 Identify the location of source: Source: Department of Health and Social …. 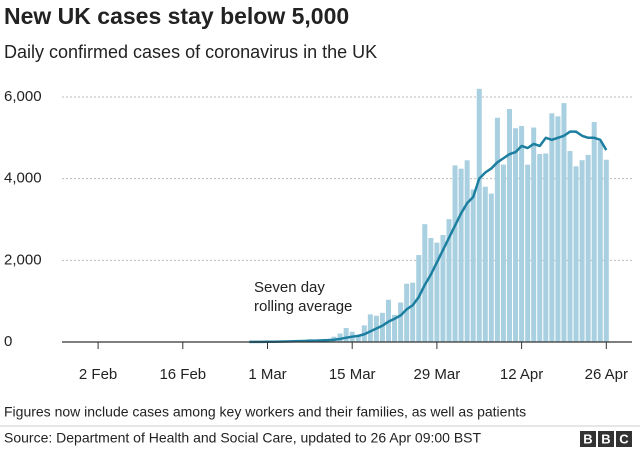
(243, 438).